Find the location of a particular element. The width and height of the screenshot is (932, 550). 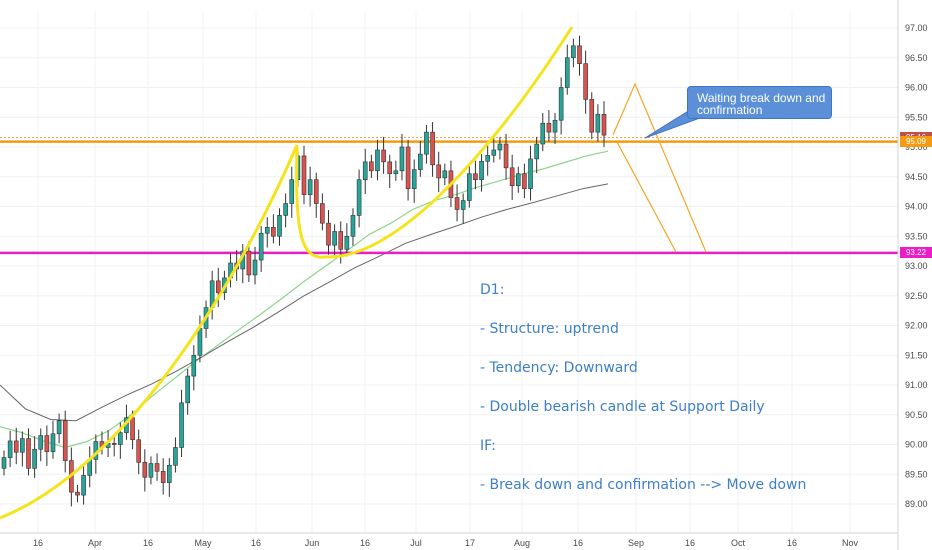

y-tick-label: 91.50 is located at coordinates (916, 355).